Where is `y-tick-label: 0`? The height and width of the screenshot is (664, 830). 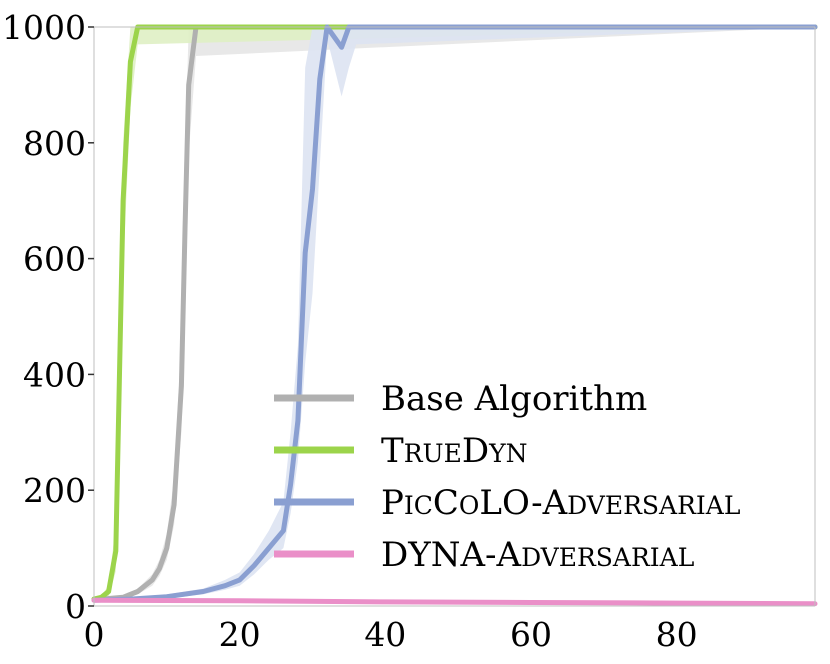 y-tick-label: 0 is located at coordinates (75, 606).